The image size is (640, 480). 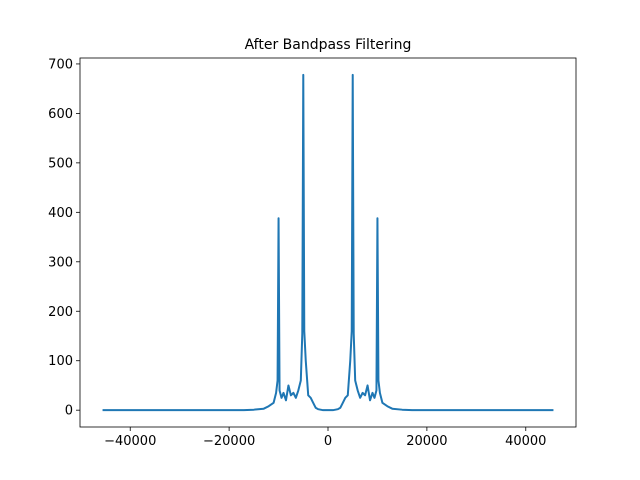 I want to click on x-tick-label: 40000, so click(x=525, y=441).